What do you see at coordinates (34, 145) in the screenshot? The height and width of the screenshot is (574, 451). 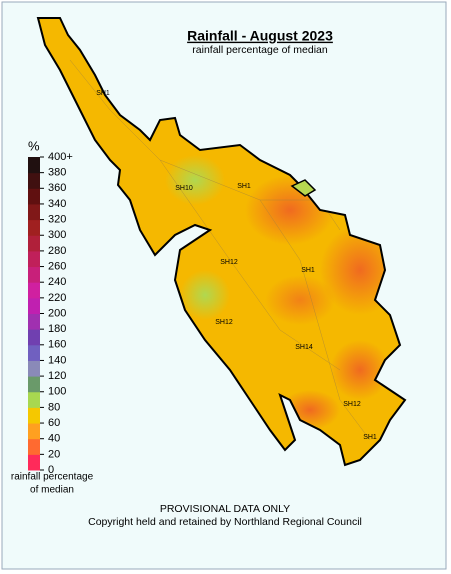 I see `legend-unit: %` at bounding box center [34, 145].